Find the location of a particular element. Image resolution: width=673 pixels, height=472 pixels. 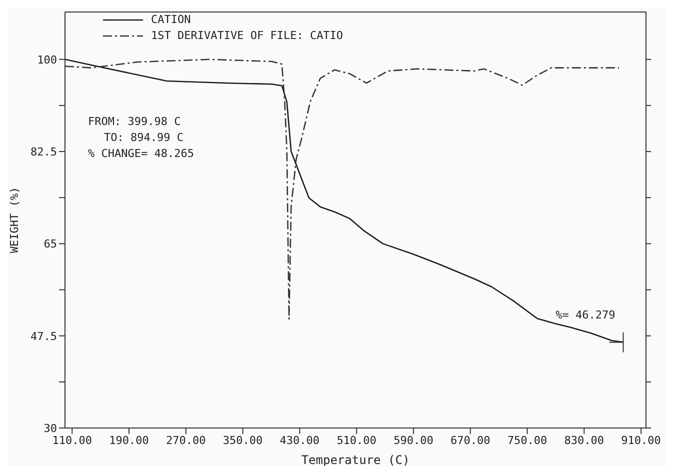

x-tick-label: 270.00 is located at coordinates (186, 440).